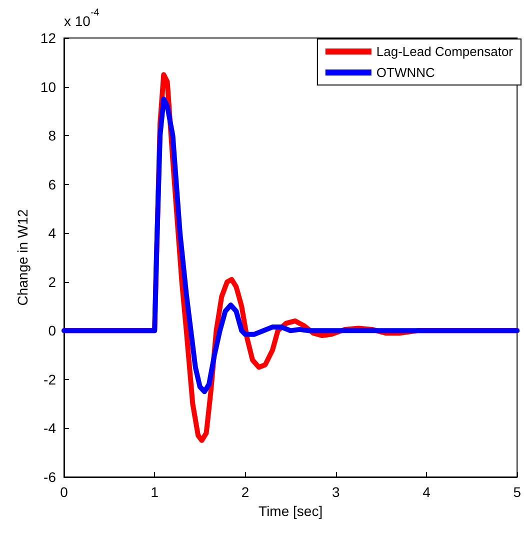 This screenshot has height=535, width=524. What do you see at coordinates (22, 257) in the screenshot?
I see `y-axis-title: Change in W12` at bounding box center [22, 257].